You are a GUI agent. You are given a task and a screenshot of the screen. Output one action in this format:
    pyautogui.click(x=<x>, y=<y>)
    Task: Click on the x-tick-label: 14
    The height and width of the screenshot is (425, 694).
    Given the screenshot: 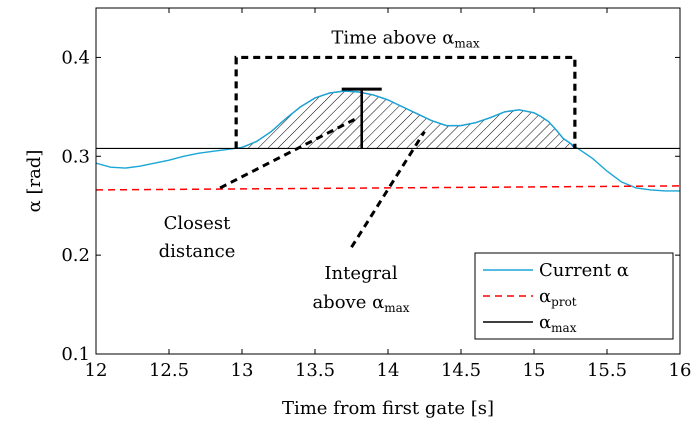 What is the action you would take?
    pyautogui.click(x=388, y=370)
    